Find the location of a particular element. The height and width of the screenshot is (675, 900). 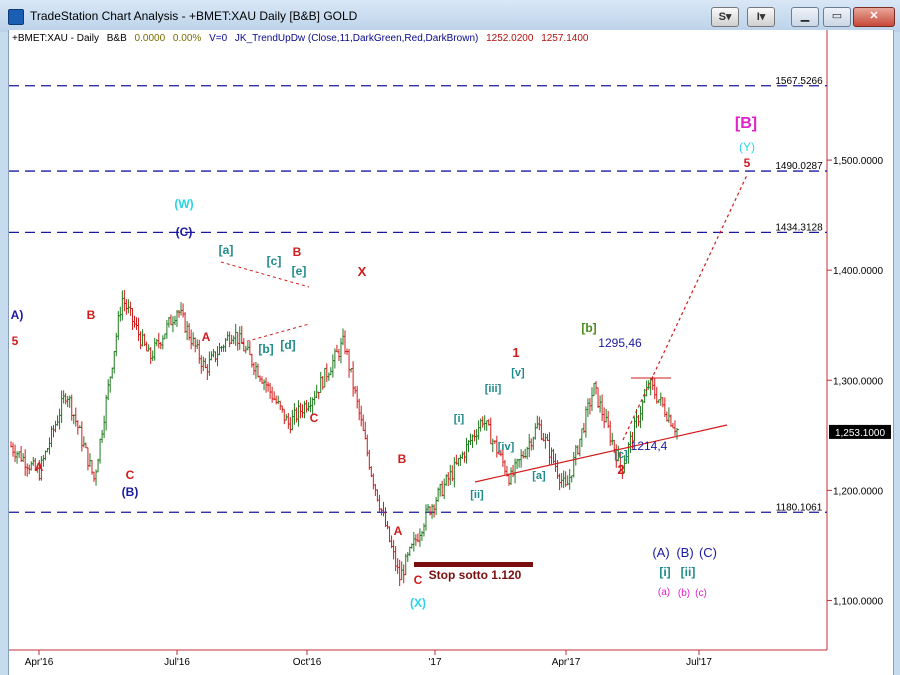

price-tick-label: 1,500.0000 is located at coordinates (858, 161).